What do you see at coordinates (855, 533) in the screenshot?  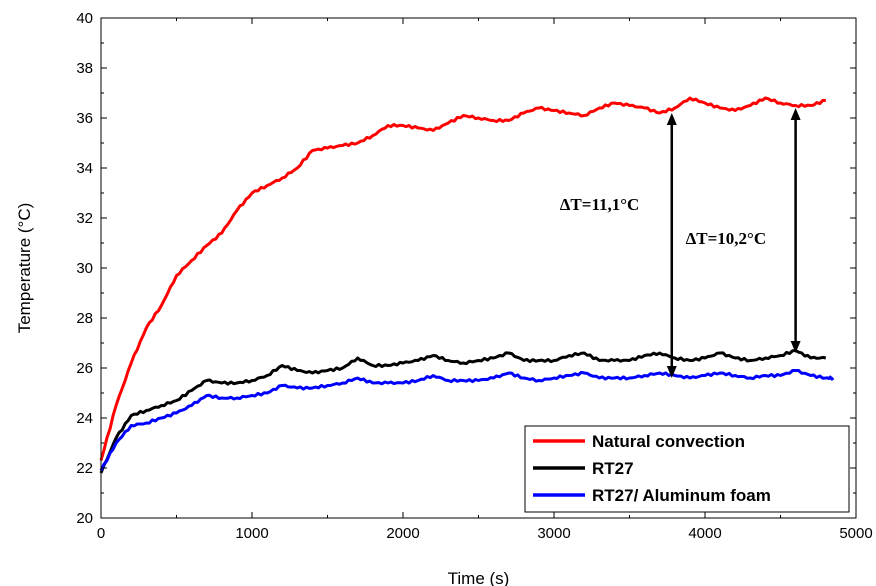 I see `x-tick-label: 5000` at bounding box center [855, 533].